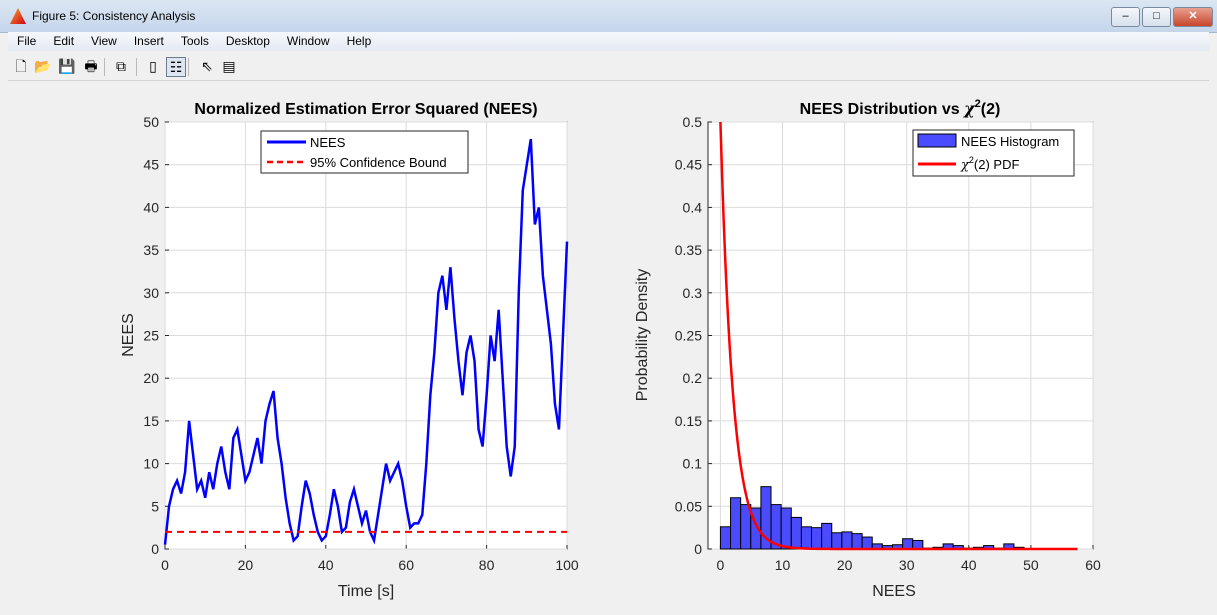 The width and height of the screenshot is (1217, 615). What do you see at coordinates (567, 565) in the screenshot?
I see `x-tick-label: 100` at bounding box center [567, 565].